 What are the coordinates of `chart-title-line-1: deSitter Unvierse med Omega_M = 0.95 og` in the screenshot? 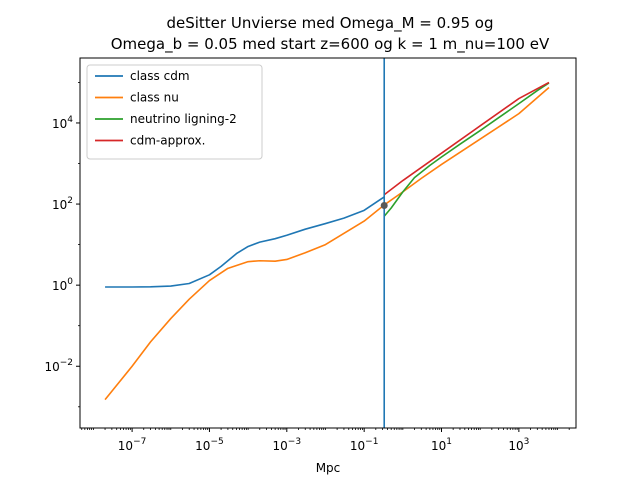 It's located at (329, 23).